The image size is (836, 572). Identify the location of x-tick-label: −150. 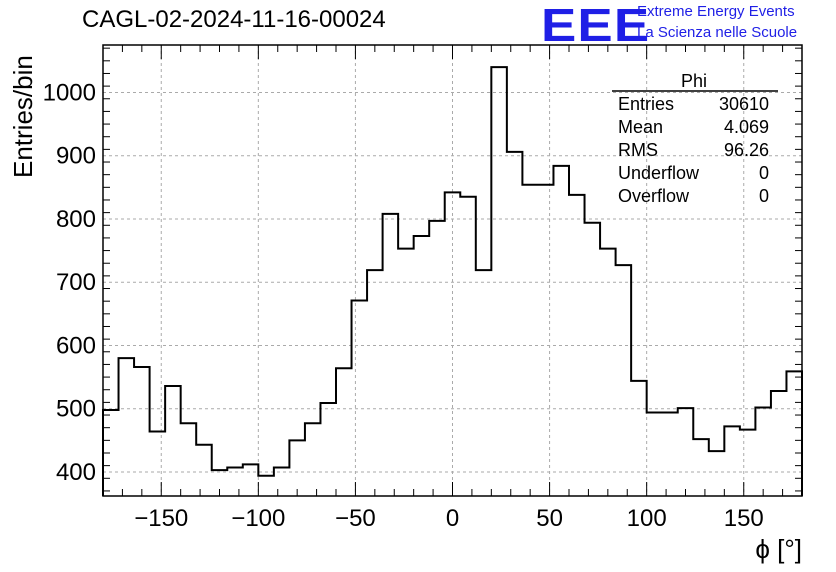
(161, 518).